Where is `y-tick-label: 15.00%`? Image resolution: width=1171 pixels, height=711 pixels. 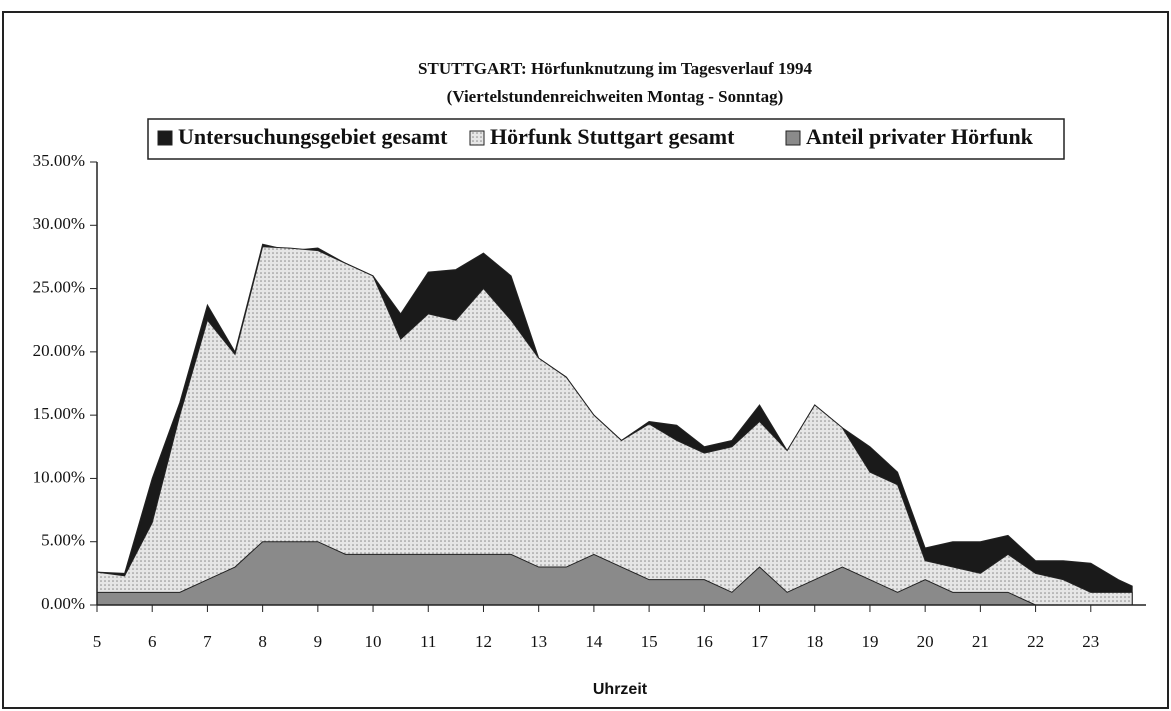 y-tick-label: 15.00% is located at coordinates (59, 413).